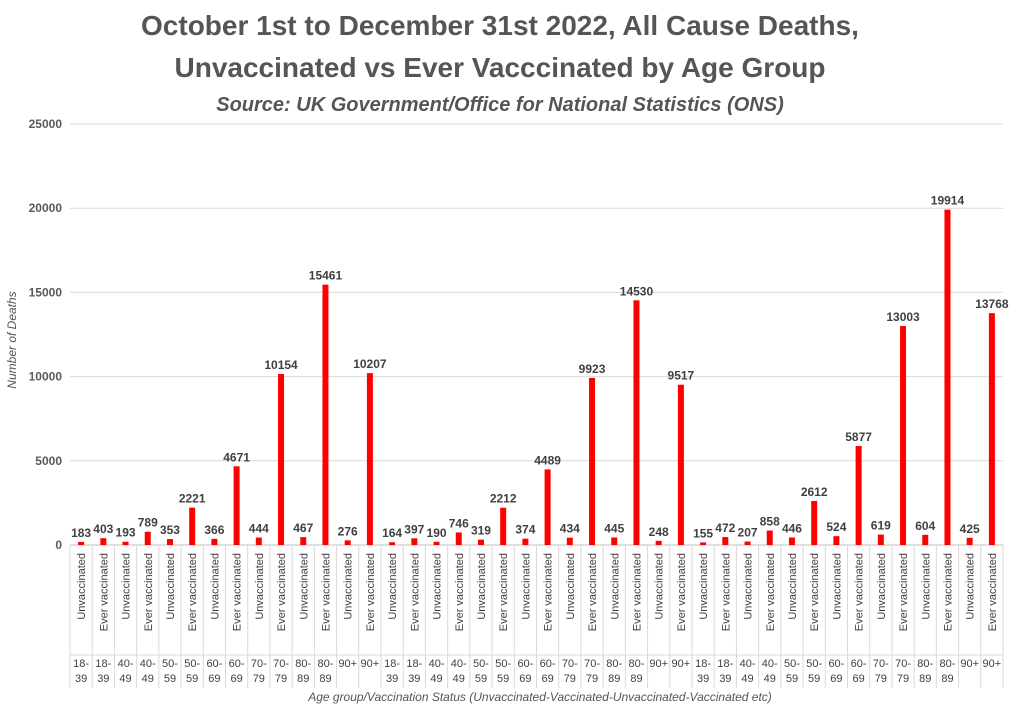  What do you see at coordinates (281, 365) in the screenshot?
I see `data-label: 10154` at bounding box center [281, 365].